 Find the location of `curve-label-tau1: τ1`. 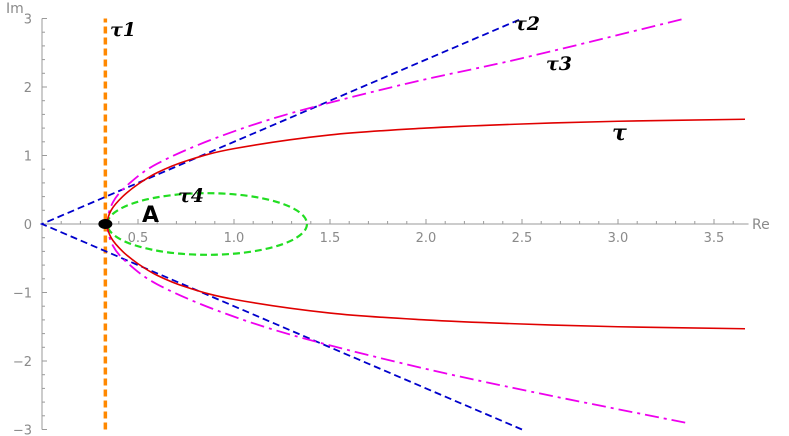

curve-label-tau1: τ1 is located at coordinates (123, 30).